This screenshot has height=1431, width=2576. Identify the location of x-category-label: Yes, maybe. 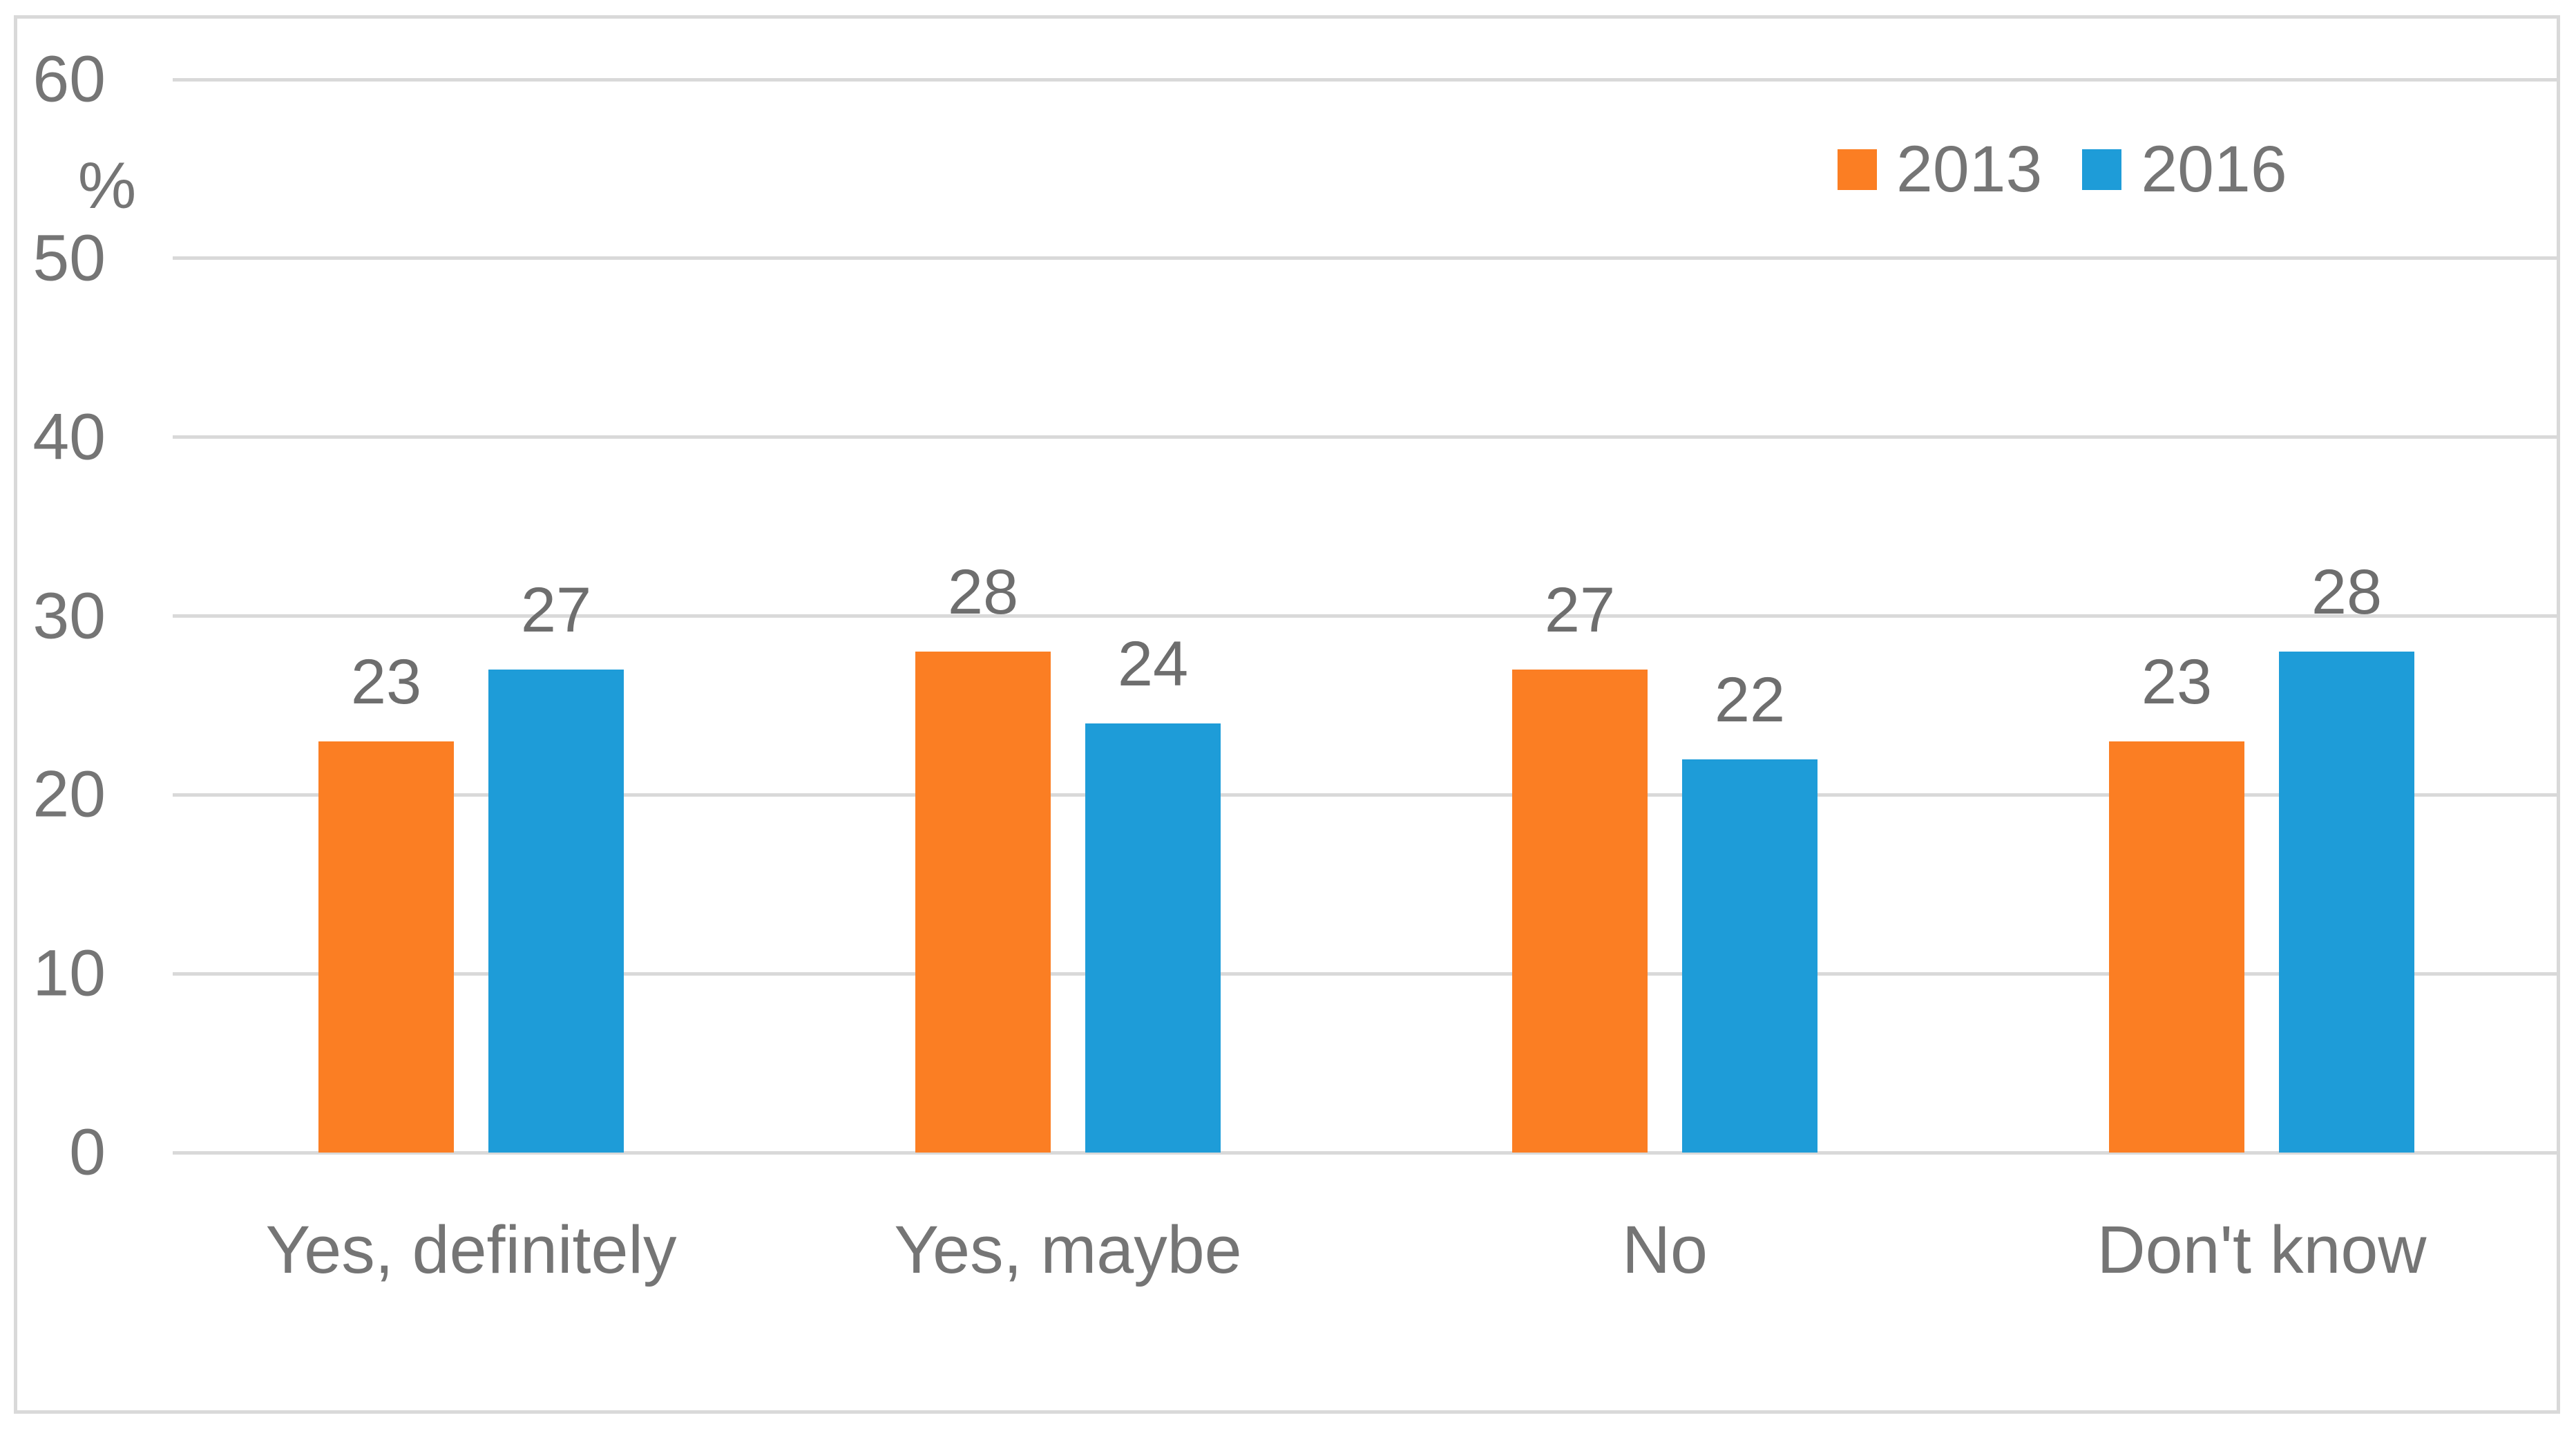
(1068, 1249).